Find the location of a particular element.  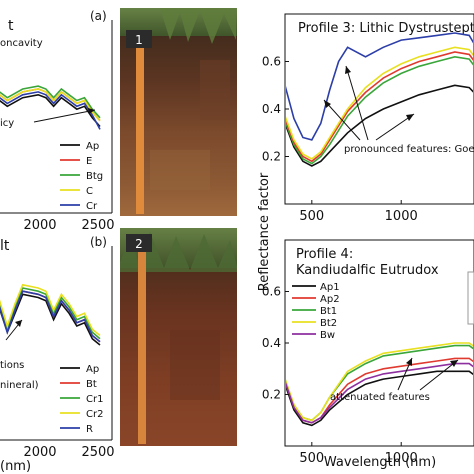

panel-b-arrowhead is located at coordinates (18, 323).